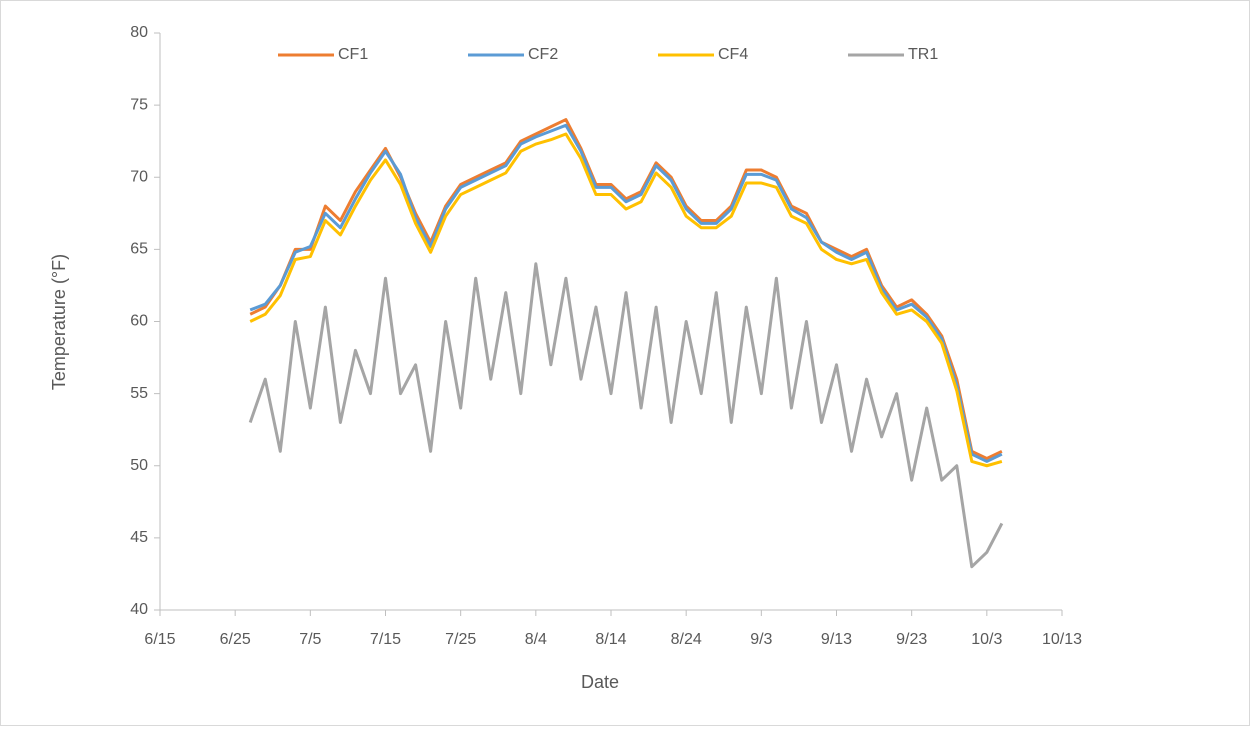 This screenshot has height=732, width=1251. What do you see at coordinates (923, 54) in the screenshot?
I see `legend-label: TR1` at bounding box center [923, 54].